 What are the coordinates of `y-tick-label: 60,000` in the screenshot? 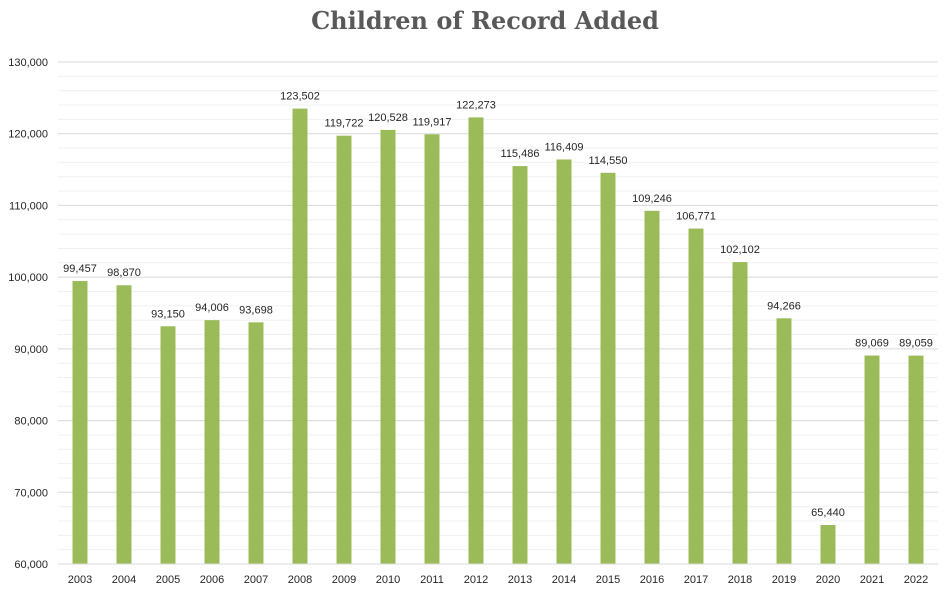 It's located at (31, 565).